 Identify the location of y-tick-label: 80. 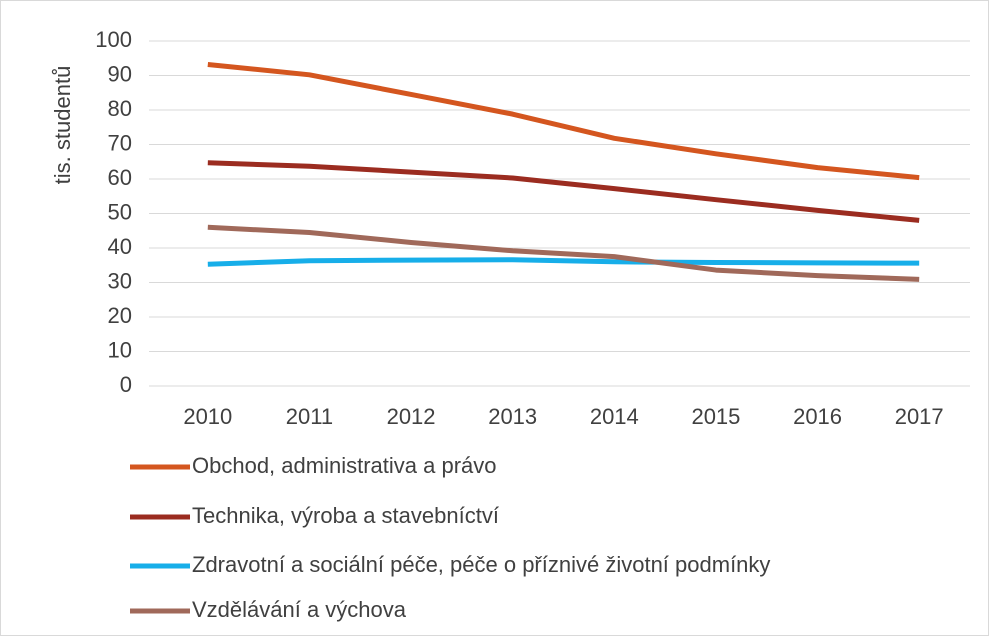
(120, 108).